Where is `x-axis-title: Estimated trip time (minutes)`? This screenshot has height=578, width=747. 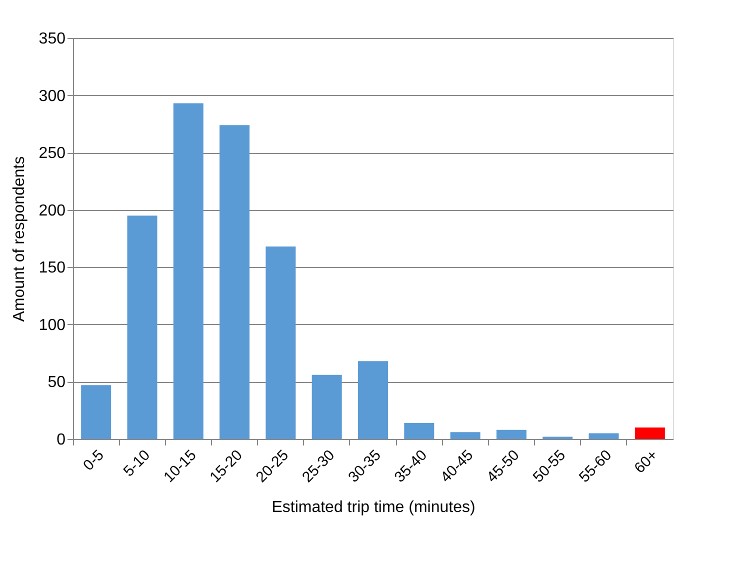 x-axis-title: Estimated trip time (minutes) is located at coordinates (374, 507).